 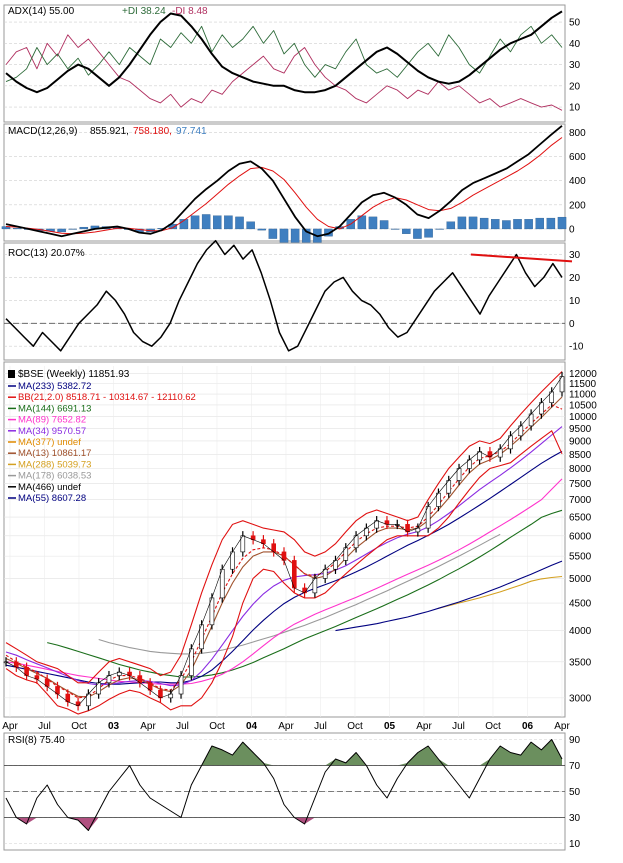 What do you see at coordinates (580, 500) in the screenshot?
I see `price-y-tick-label: 7000` at bounding box center [580, 500].